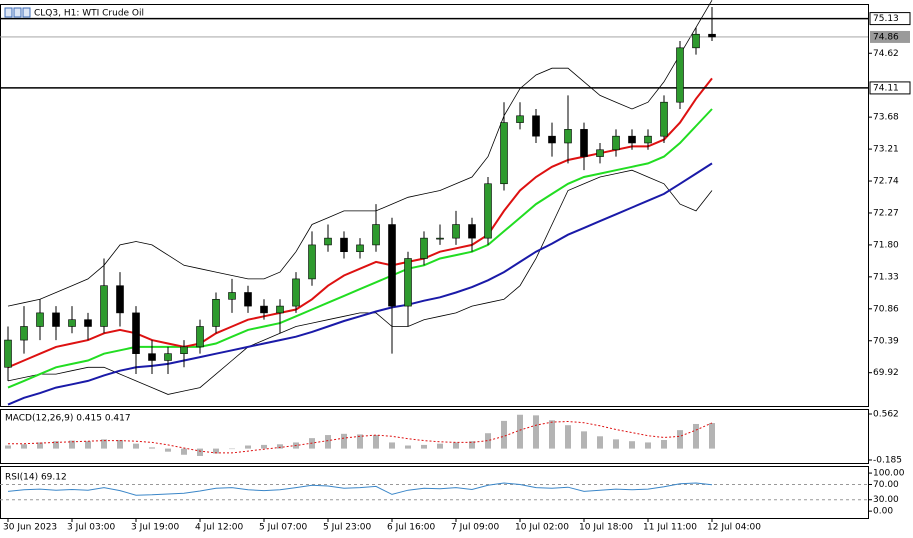 The image size is (913, 538). What do you see at coordinates (155, 528) in the screenshot?
I see `x-tick-label: 3 Jul 19:00` at bounding box center [155, 528].